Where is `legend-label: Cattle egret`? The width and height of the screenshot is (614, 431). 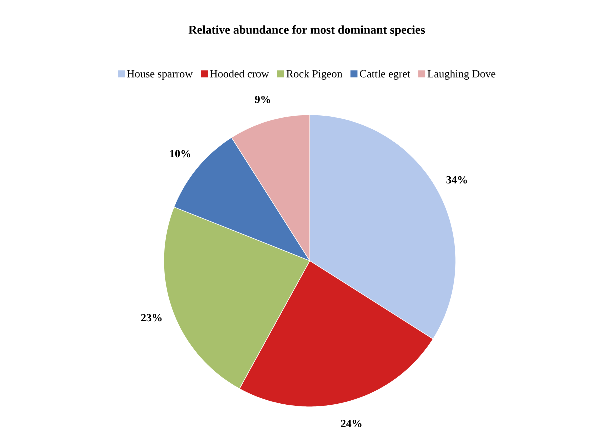 legend-label: Cattle egret is located at coordinates (385, 75).